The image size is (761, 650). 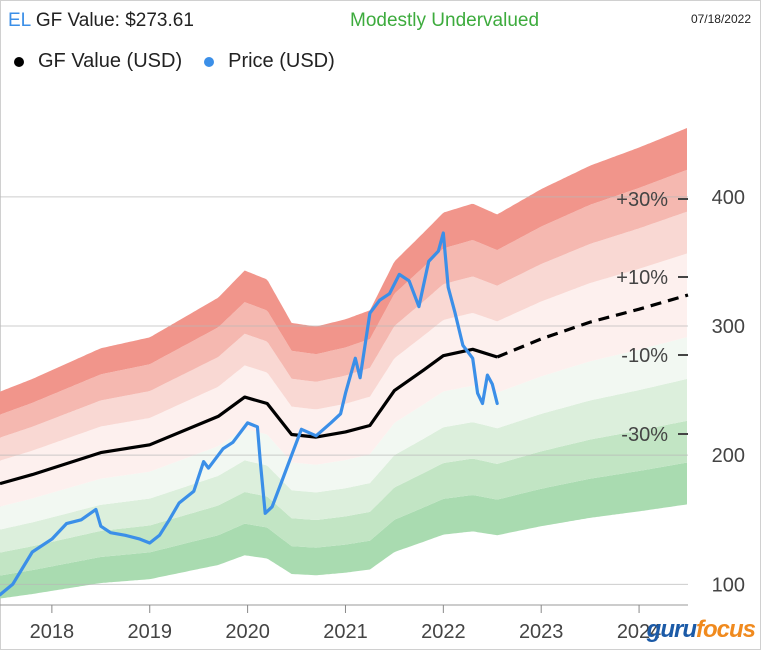 What do you see at coordinates (52, 632) in the screenshot?
I see `x-tick-label: 2018` at bounding box center [52, 632].